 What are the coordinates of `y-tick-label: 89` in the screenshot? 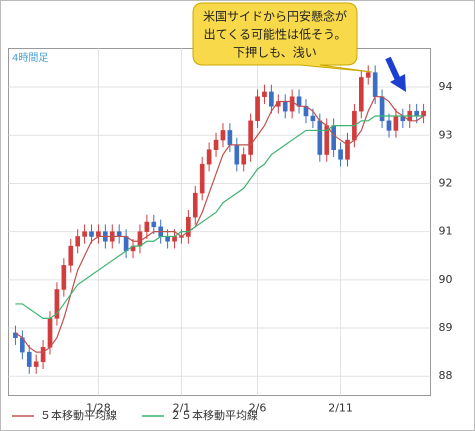 It's located at (446, 327).